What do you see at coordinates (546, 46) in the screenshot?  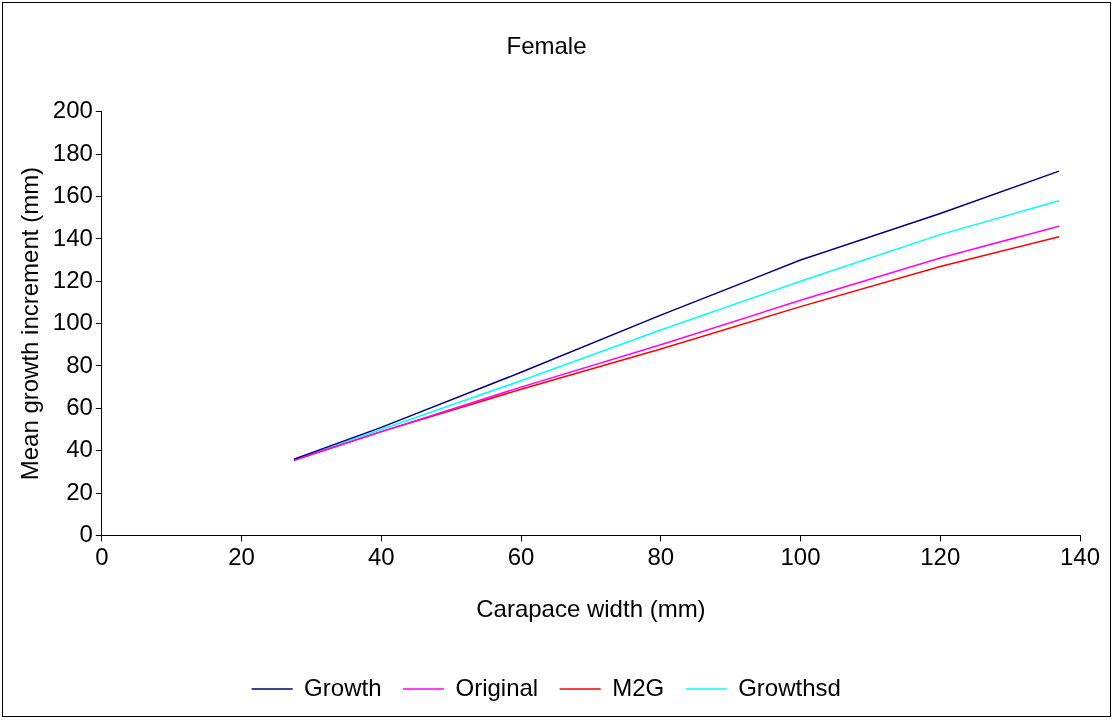 I see `chart-title: Female` at bounding box center [546, 46].